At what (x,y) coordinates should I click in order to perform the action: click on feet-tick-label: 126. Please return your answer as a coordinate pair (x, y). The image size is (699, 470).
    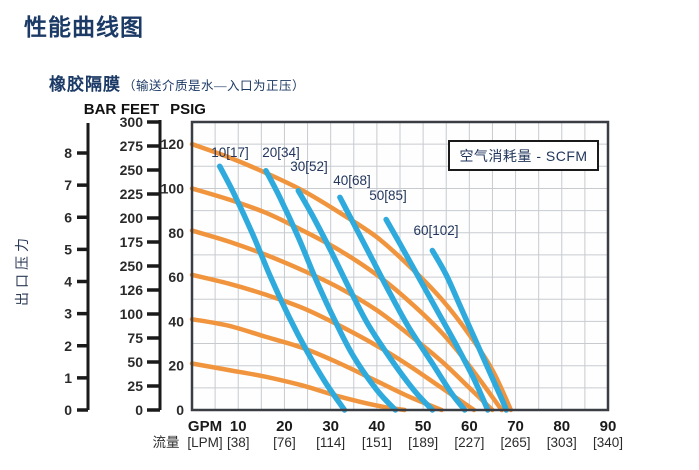
    Looking at the image, I should click on (132, 290).